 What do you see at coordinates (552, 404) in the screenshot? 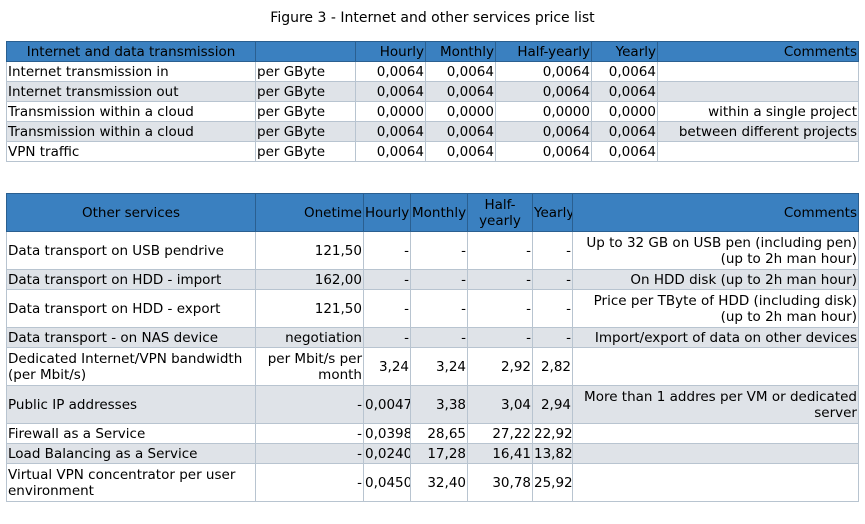
I see `price-cell: 2,94` at bounding box center [552, 404].